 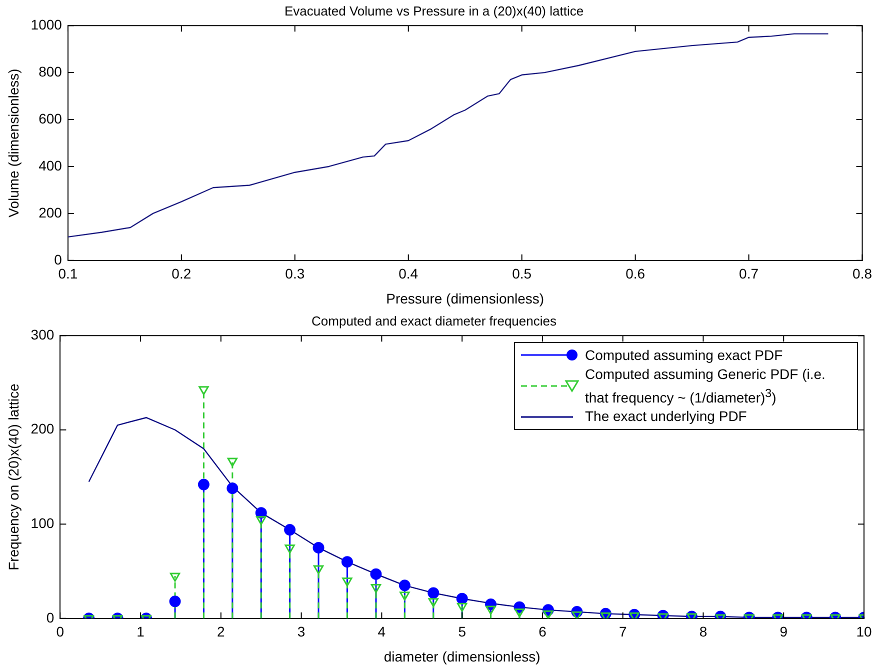 What do you see at coordinates (221, 632) in the screenshot?
I see `x-tick-label: 2` at bounding box center [221, 632].